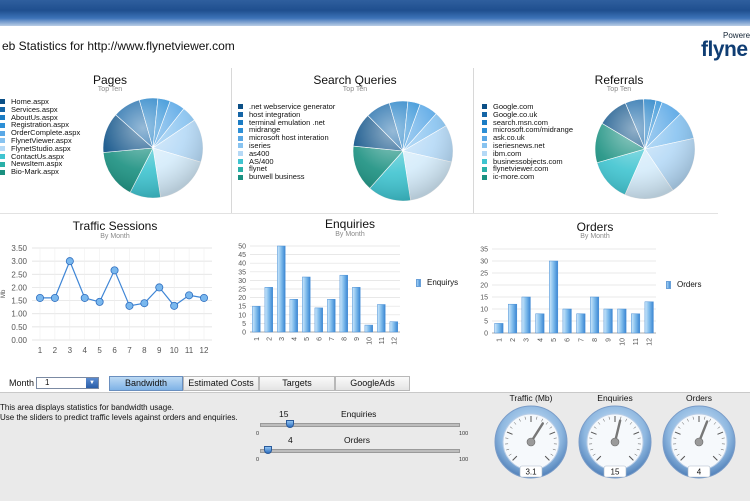 The image size is (750, 501). What do you see at coordinates (115, 236) in the screenshot?
I see `traffic-sessions-subtitle: By Month` at bounding box center [115, 236].